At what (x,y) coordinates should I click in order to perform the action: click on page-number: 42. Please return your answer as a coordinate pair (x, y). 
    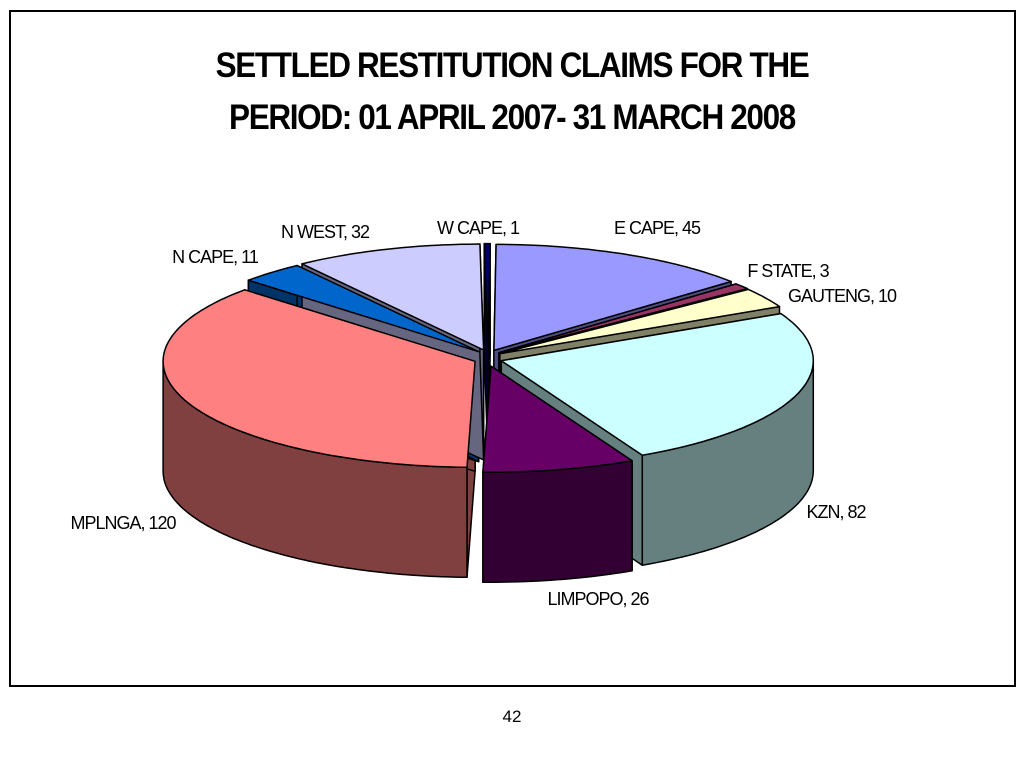
    Looking at the image, I should click on (512, 716).